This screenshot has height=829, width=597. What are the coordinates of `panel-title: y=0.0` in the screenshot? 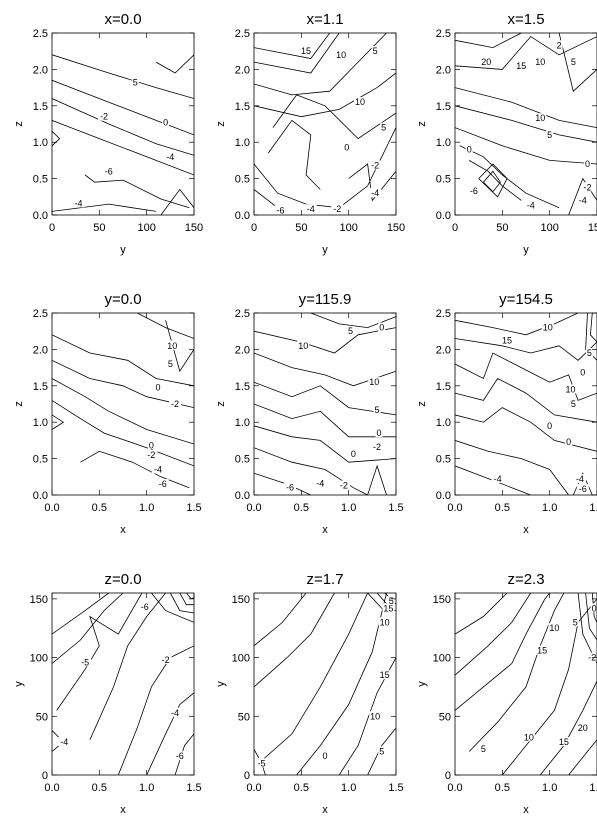 It's located at (122, 299).